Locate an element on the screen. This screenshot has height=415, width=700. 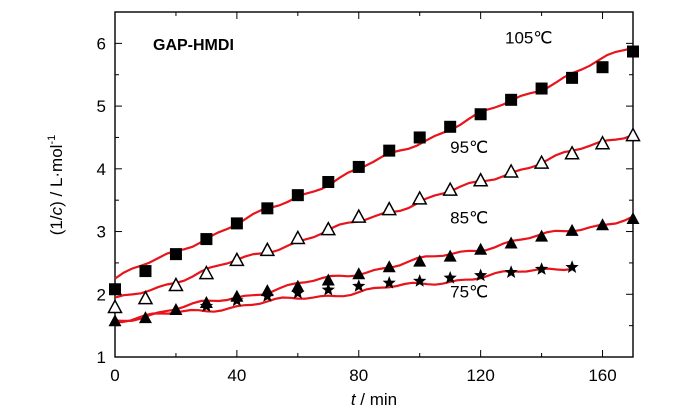
x-tick-label: 160 is located at coordinates (602, 375).